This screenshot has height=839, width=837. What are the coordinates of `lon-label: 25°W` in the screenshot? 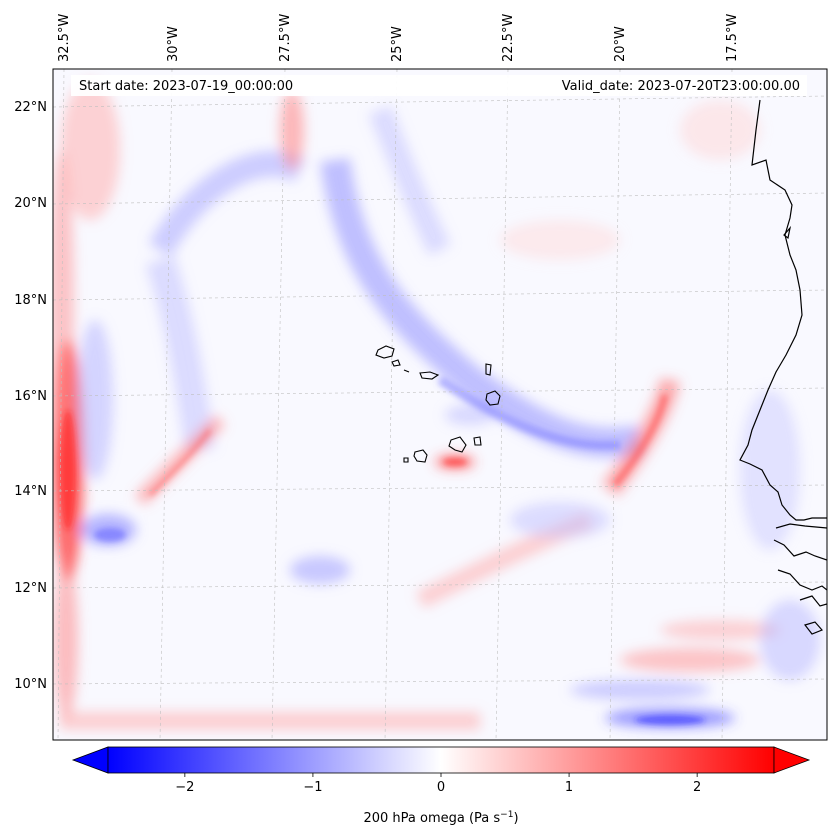 It's located at (397, 44).